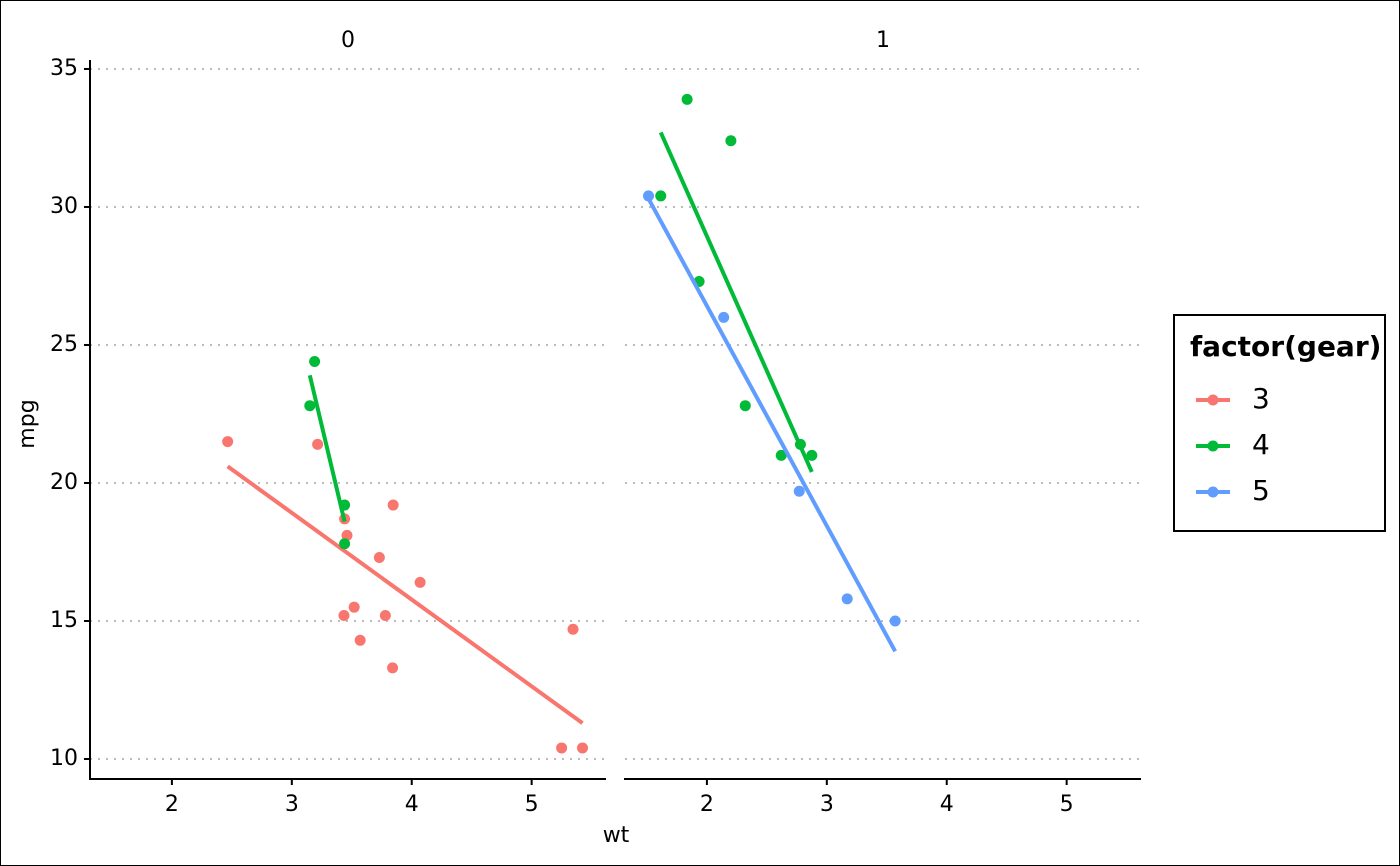 This screenshot has width=1400, height=866. I want to click on facet-label: 1, so click(883, 40).